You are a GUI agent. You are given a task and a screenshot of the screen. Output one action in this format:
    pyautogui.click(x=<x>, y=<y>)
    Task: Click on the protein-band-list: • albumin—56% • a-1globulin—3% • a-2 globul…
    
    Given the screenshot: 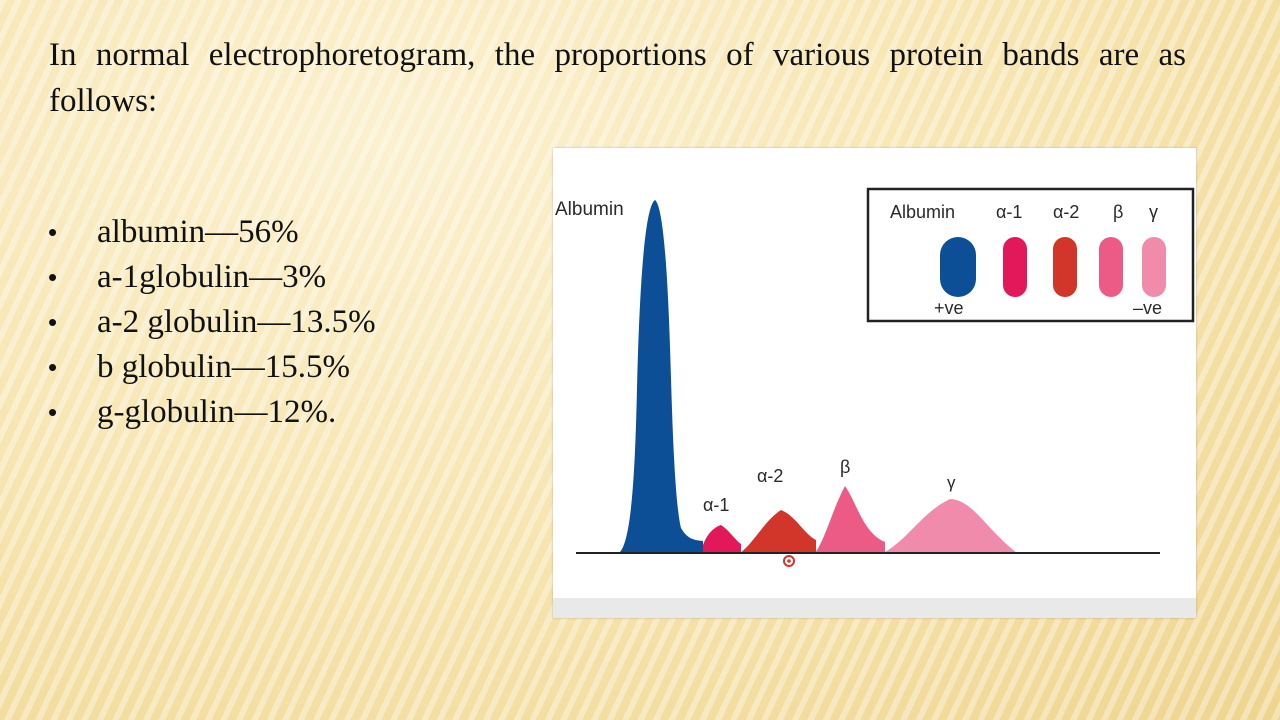 What is the action you would take?
    pyautogui.click(x=212, y=322)
    